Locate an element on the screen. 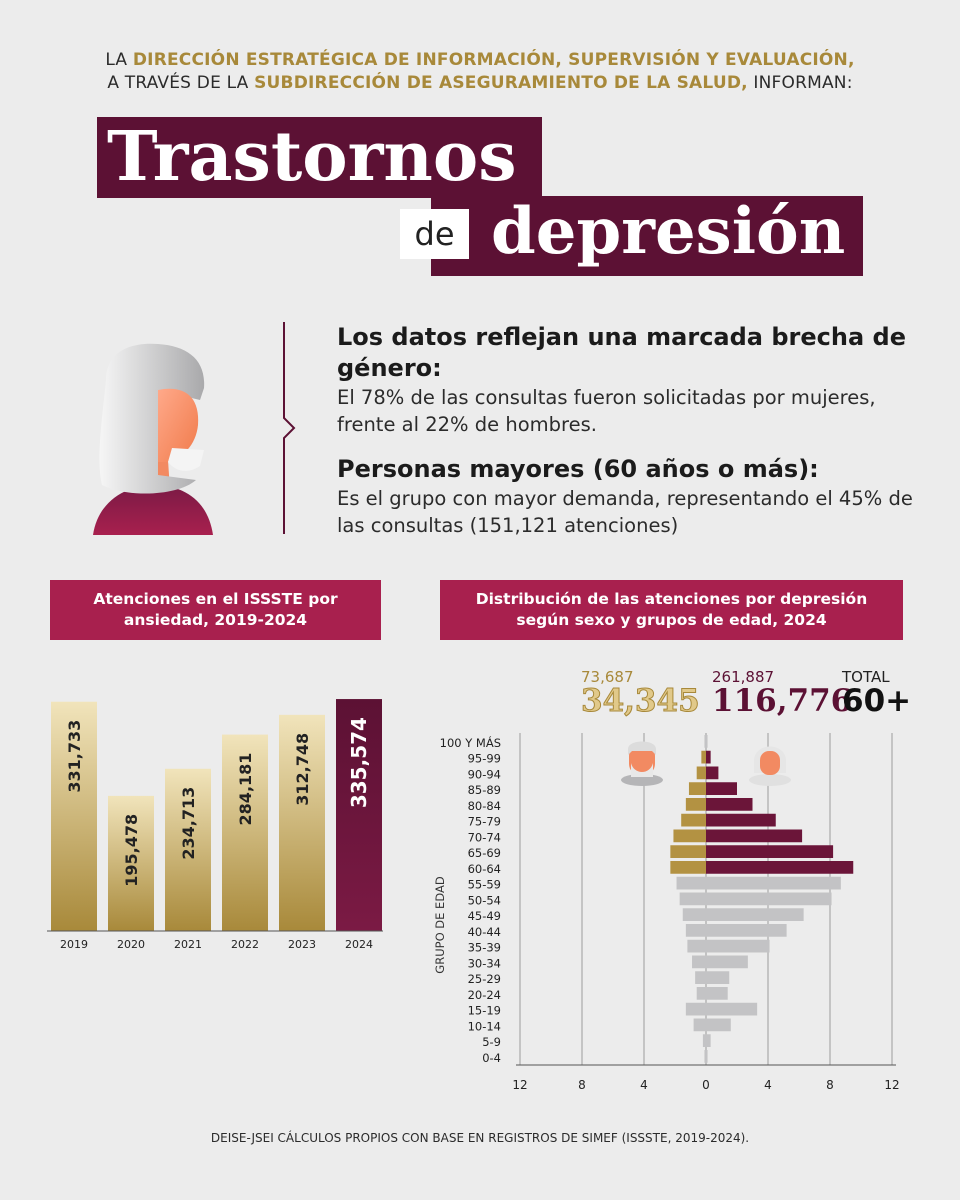  bar-value-label-2023: 312,748 is located at coordinates (302, 769).